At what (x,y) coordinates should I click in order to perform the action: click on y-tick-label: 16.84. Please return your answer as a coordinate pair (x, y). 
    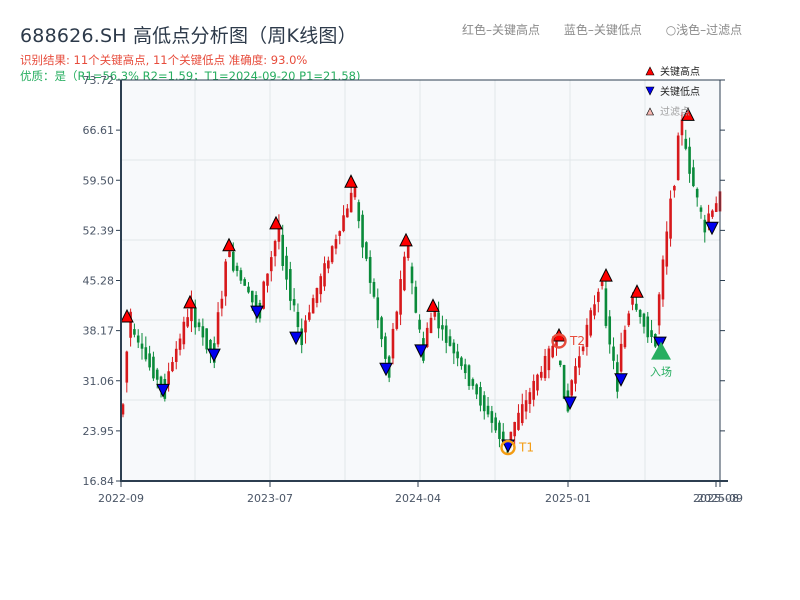
    Looking at the image, I should click on (99, 481).